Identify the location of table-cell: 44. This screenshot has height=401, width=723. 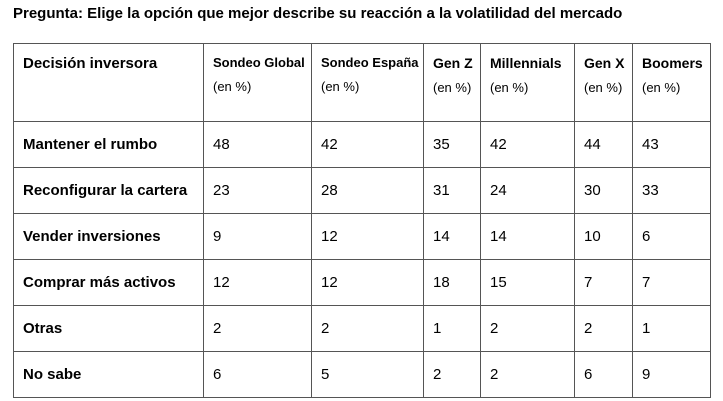
(603, 144).